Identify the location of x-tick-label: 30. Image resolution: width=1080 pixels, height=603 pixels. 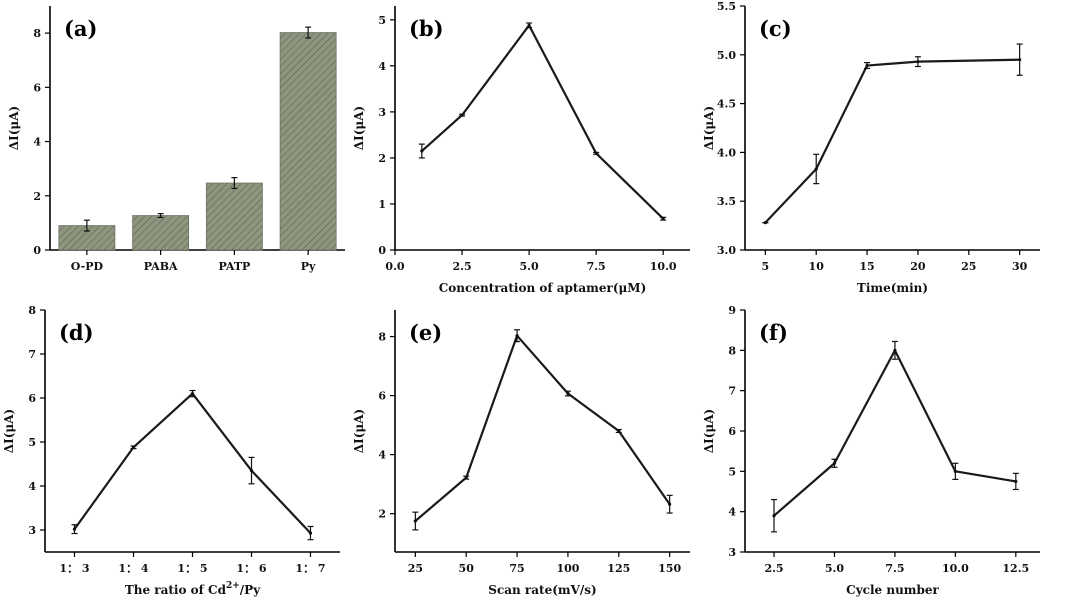
(1020, 266).